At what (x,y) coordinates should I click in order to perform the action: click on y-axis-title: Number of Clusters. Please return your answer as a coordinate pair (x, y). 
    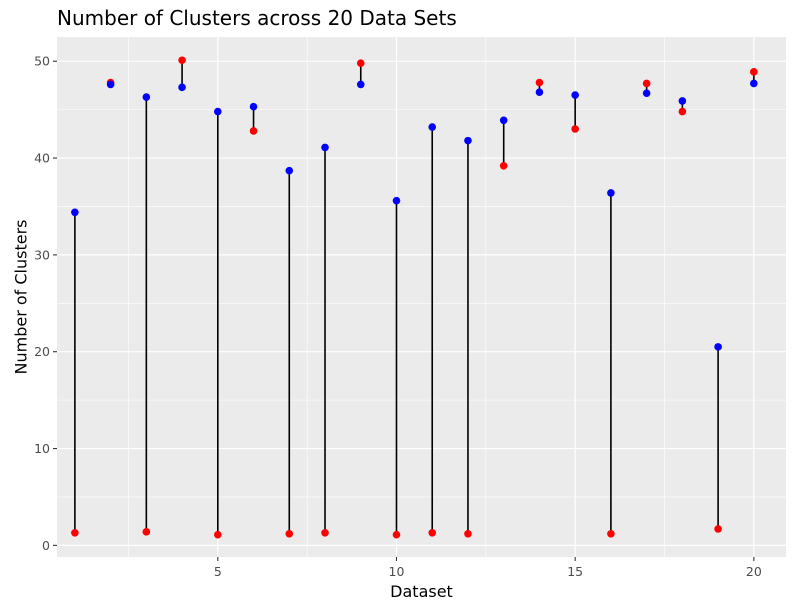
    Looking at the image, I should click on (21, 297).